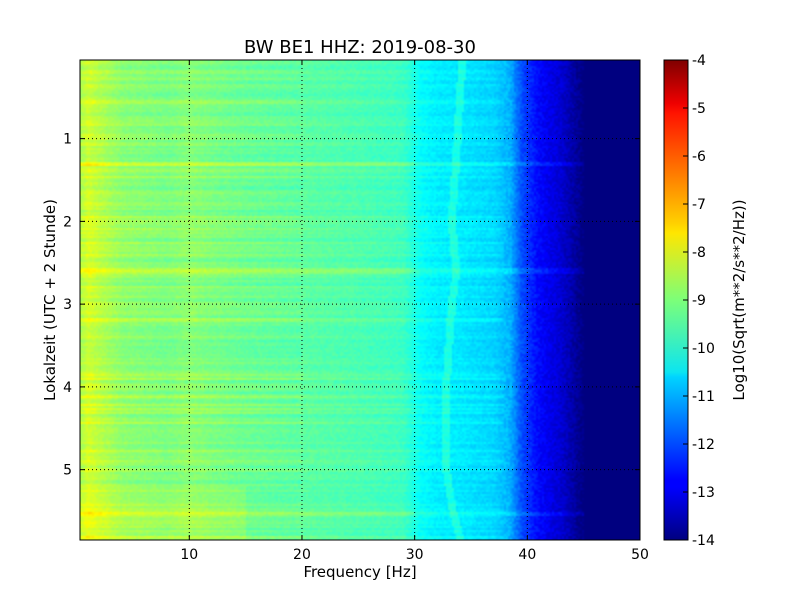 This screenshot has width=800, height=600. I want to click on colorbar-tick-label-4: -8, so click(699, 253).